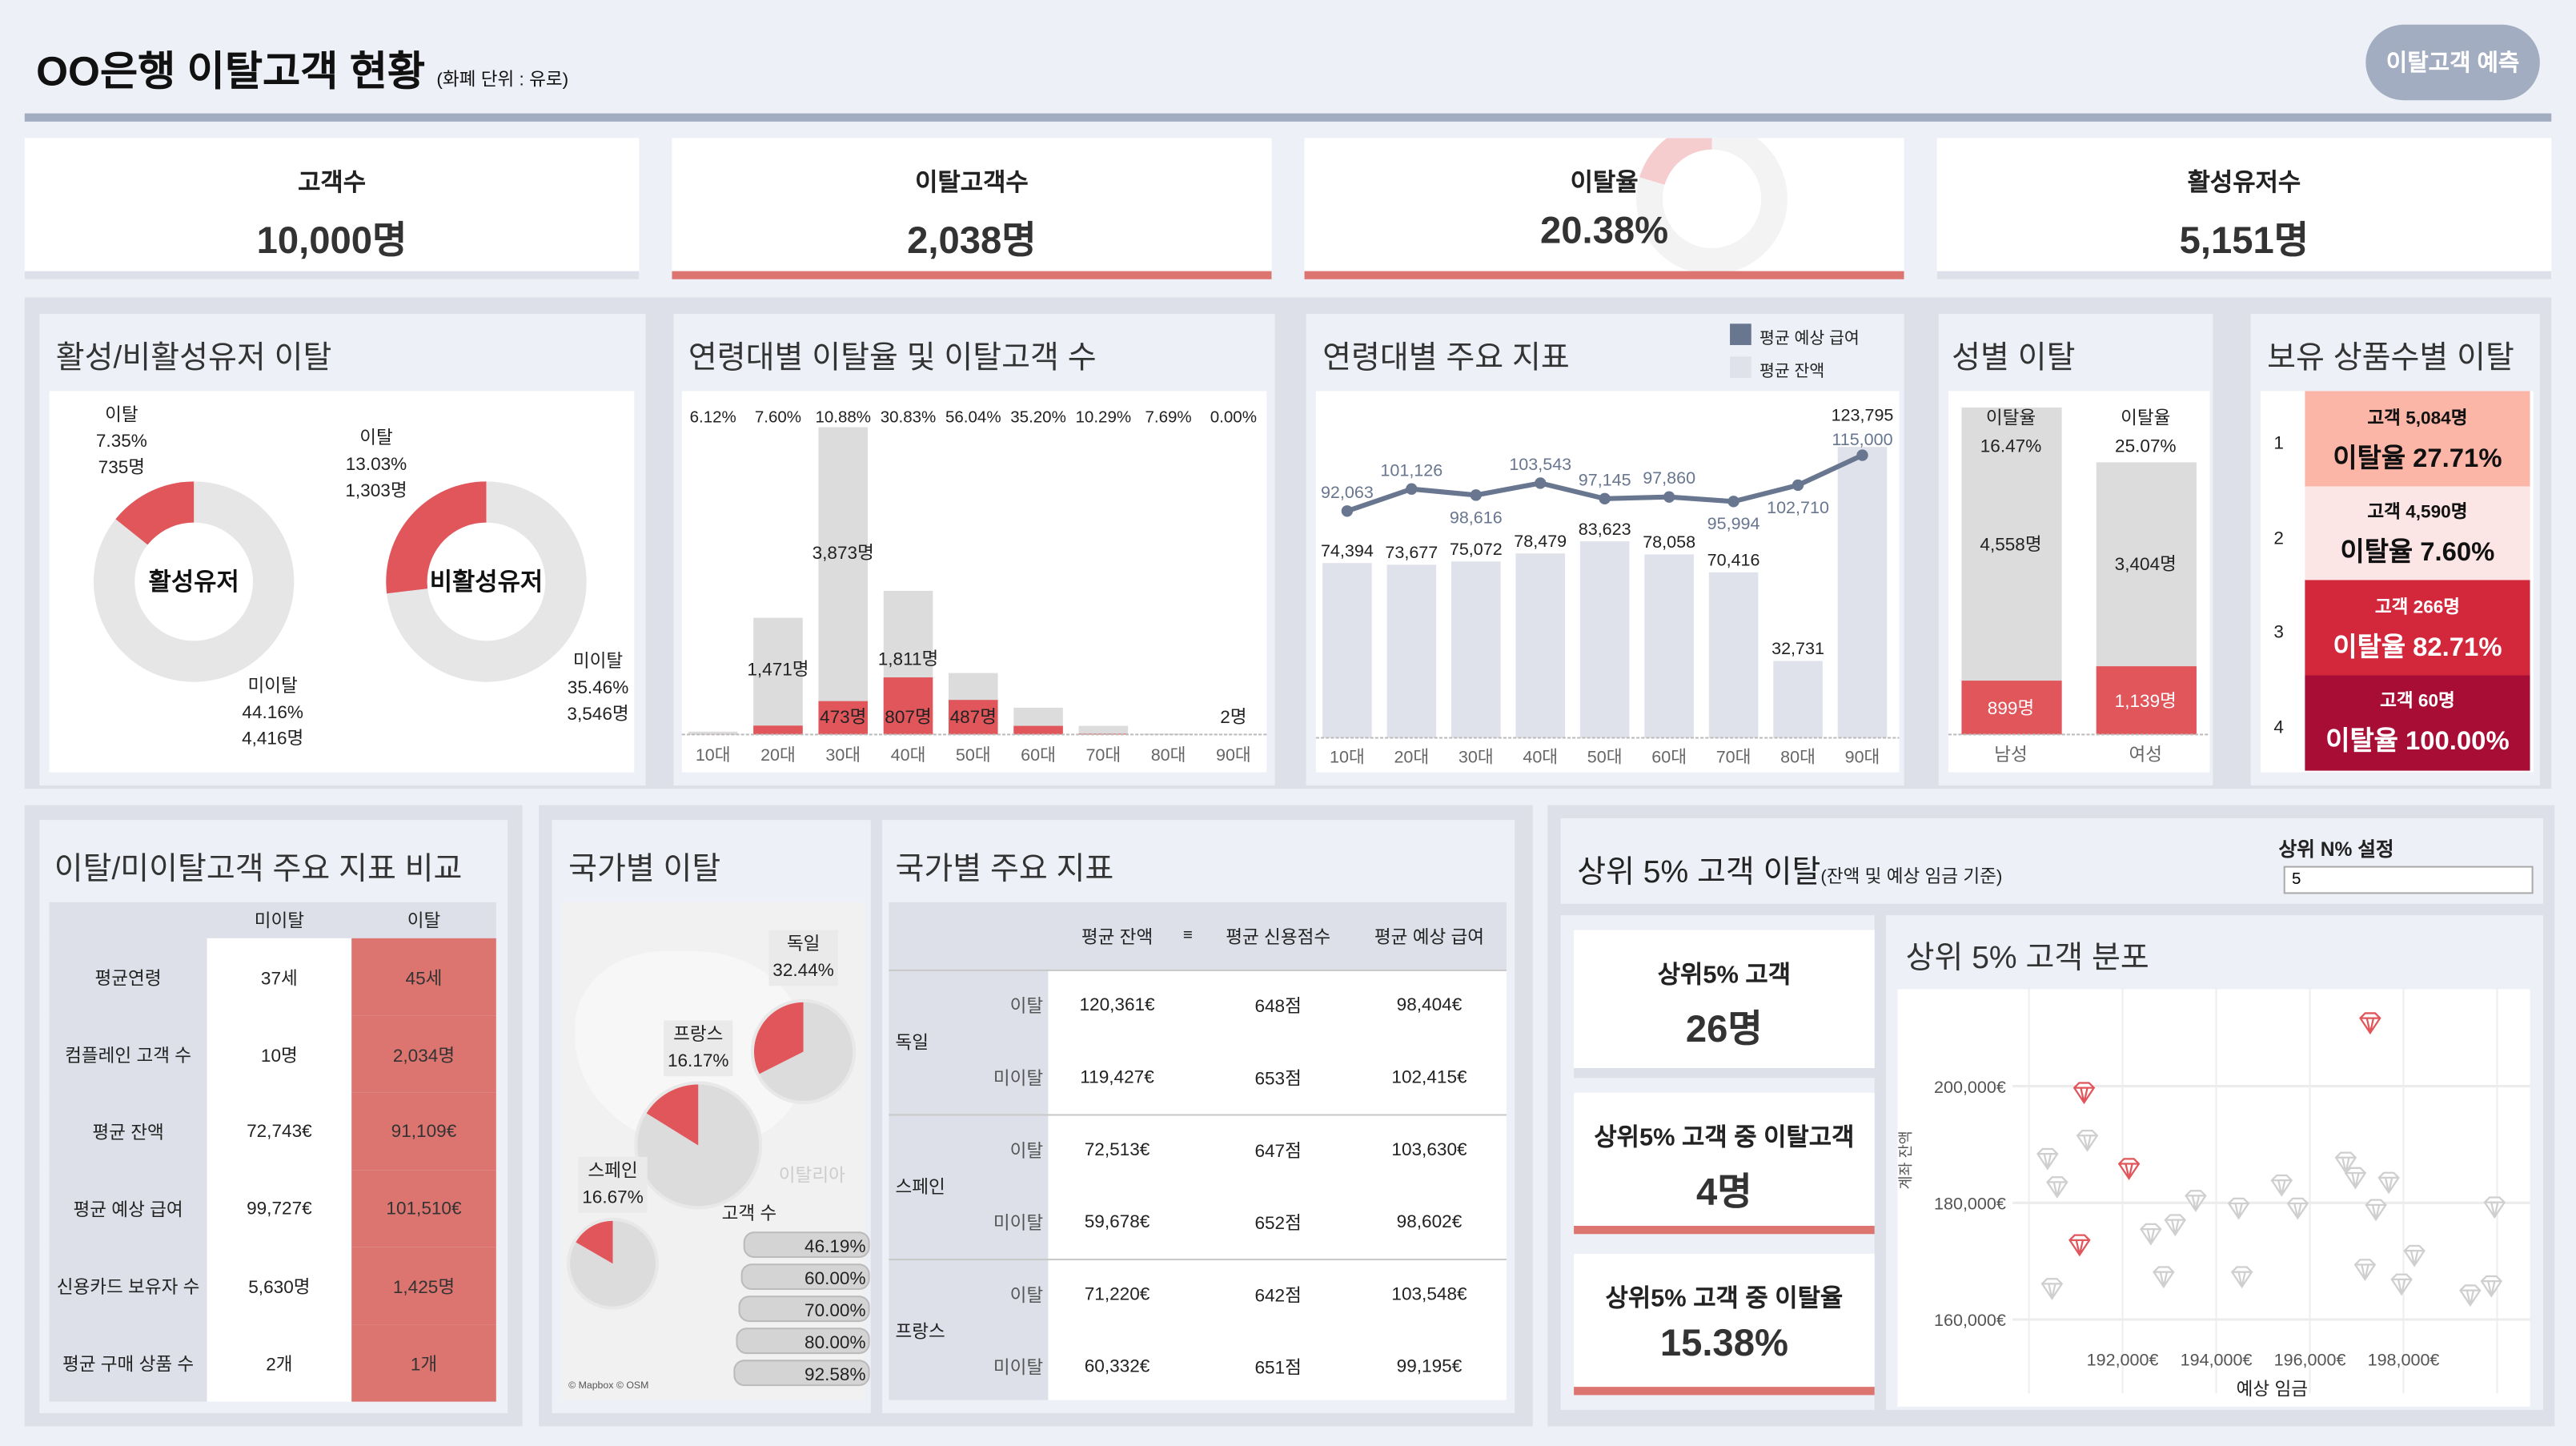  What do you see at coordinates (423, 977) in the screenshot?
I see `churn-value: 45세` at bounding box center [423, 977].